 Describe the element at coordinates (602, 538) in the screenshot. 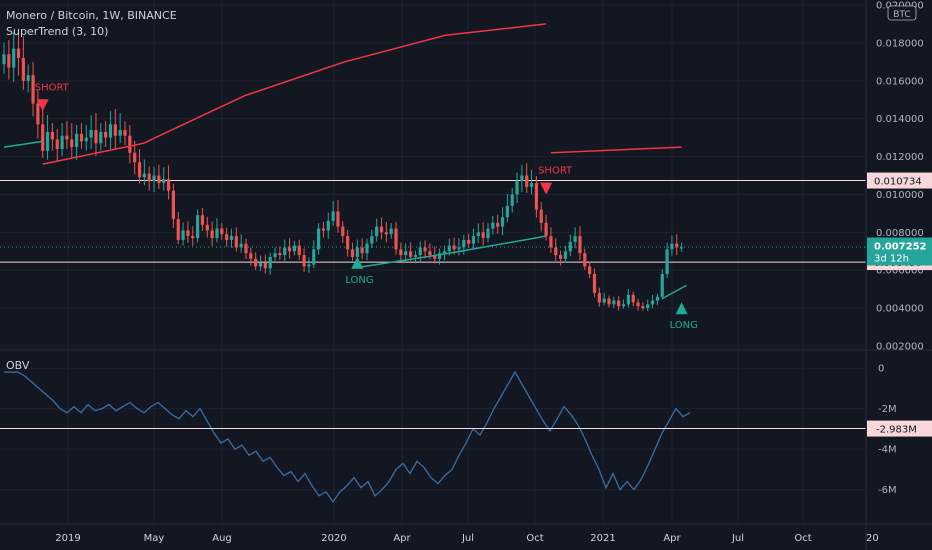

I see `time-tick-label: 2021` at that location.